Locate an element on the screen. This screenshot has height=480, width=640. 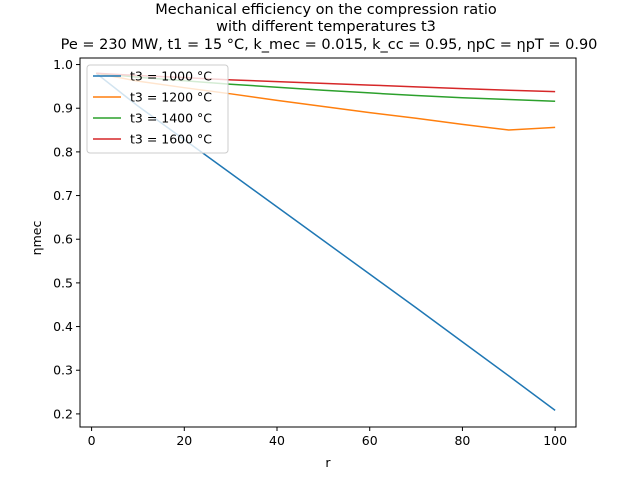
legend-entry-2: t3 = 1200 °C is located at coordinates (171, 97).